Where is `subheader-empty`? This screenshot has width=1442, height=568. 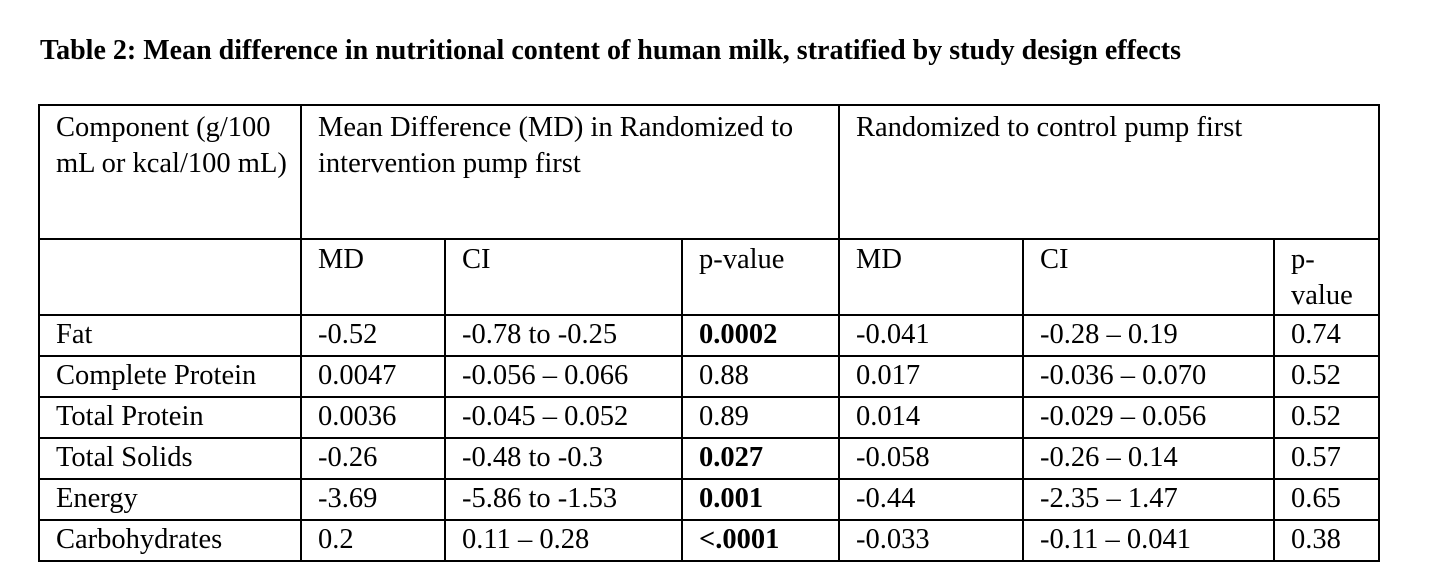
subheader-empty is located at coordinates (170, 277).